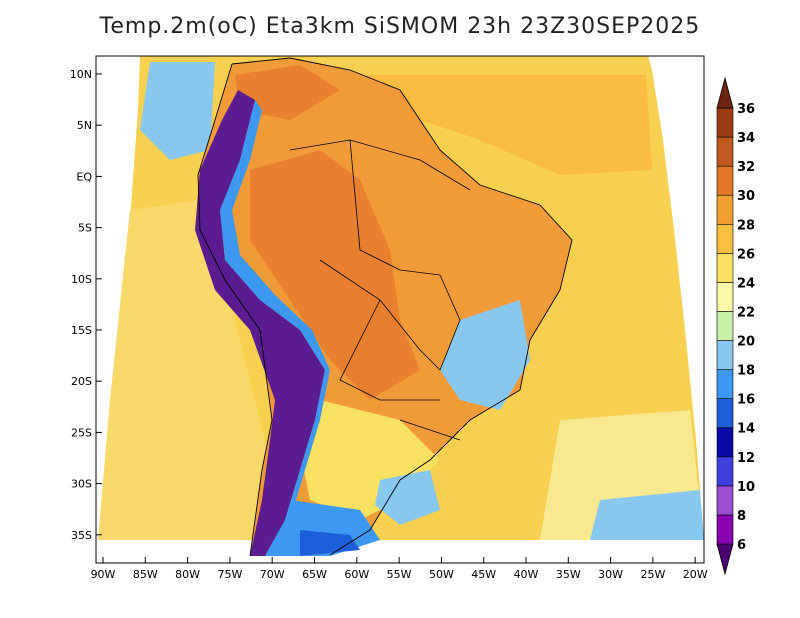 This screenshot has width=800, height=618. I want to click on lon-label: 25W, so click(652, 574).